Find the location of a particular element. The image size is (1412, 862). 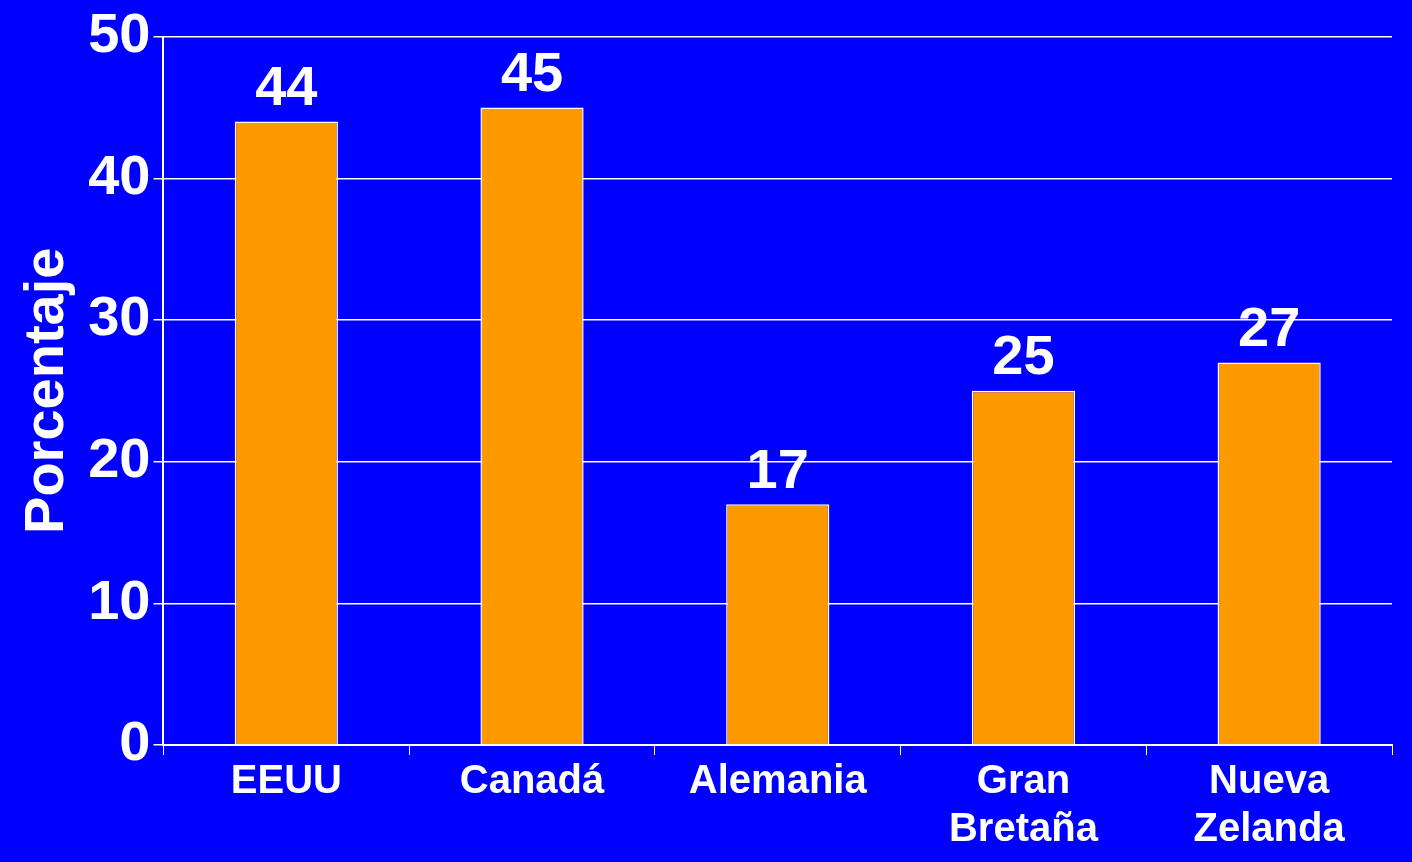

y-tick-label: 30 is located at coordinates (119, 316).